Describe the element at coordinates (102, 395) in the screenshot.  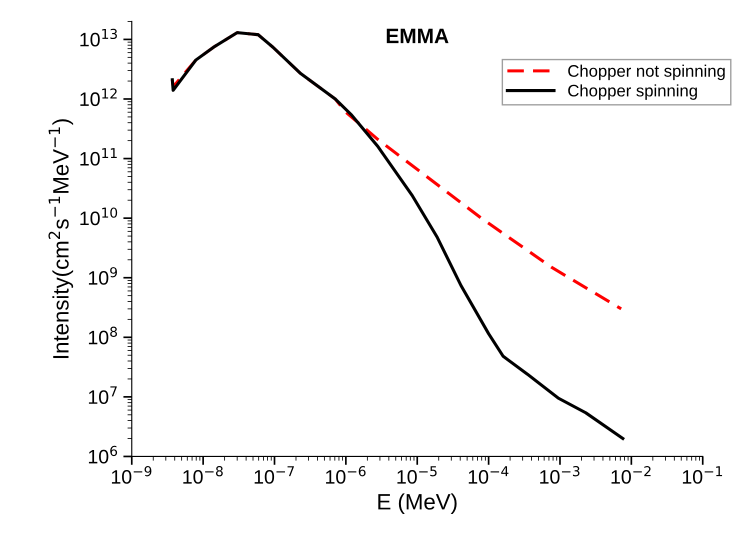
I see `y-tick-label: 10$^{7}$` at that location.